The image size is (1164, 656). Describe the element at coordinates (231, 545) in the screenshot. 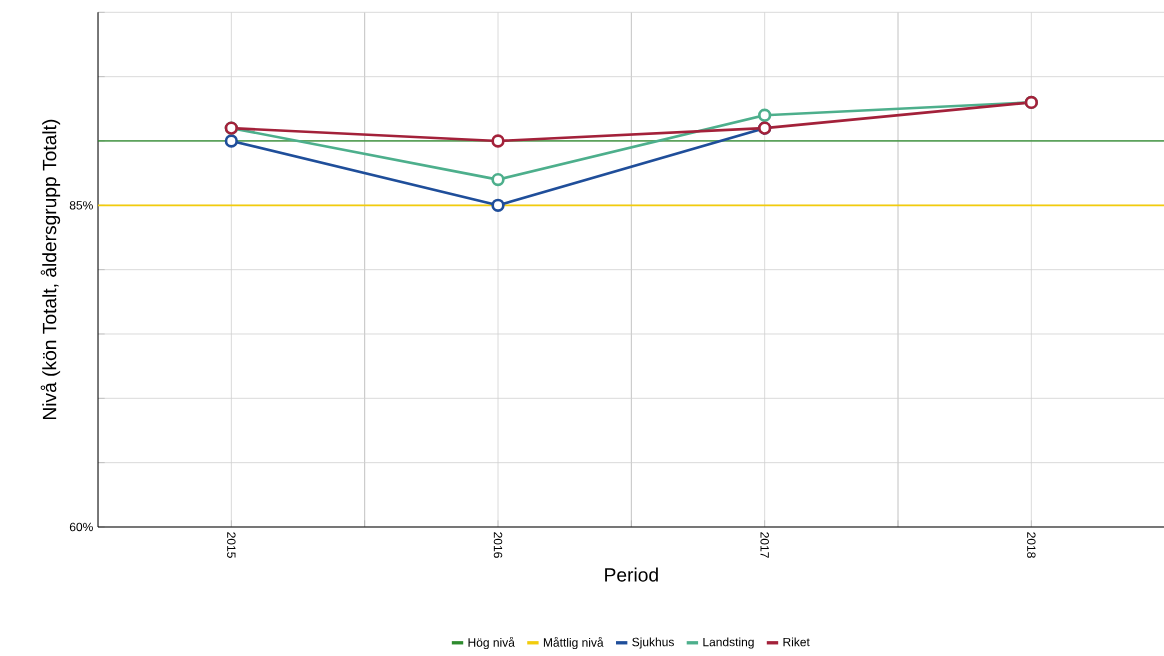

I see `x-tick-label: 2015` at that location.